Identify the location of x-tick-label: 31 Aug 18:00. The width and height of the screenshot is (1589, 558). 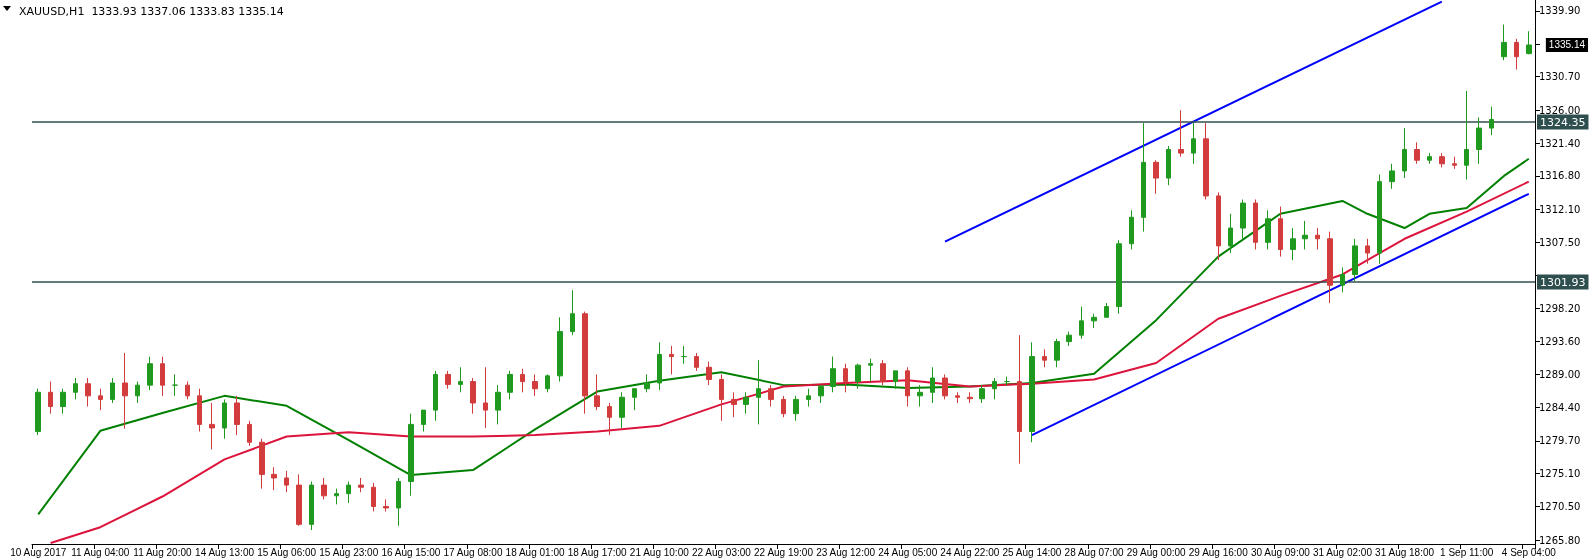
(1405, 552).